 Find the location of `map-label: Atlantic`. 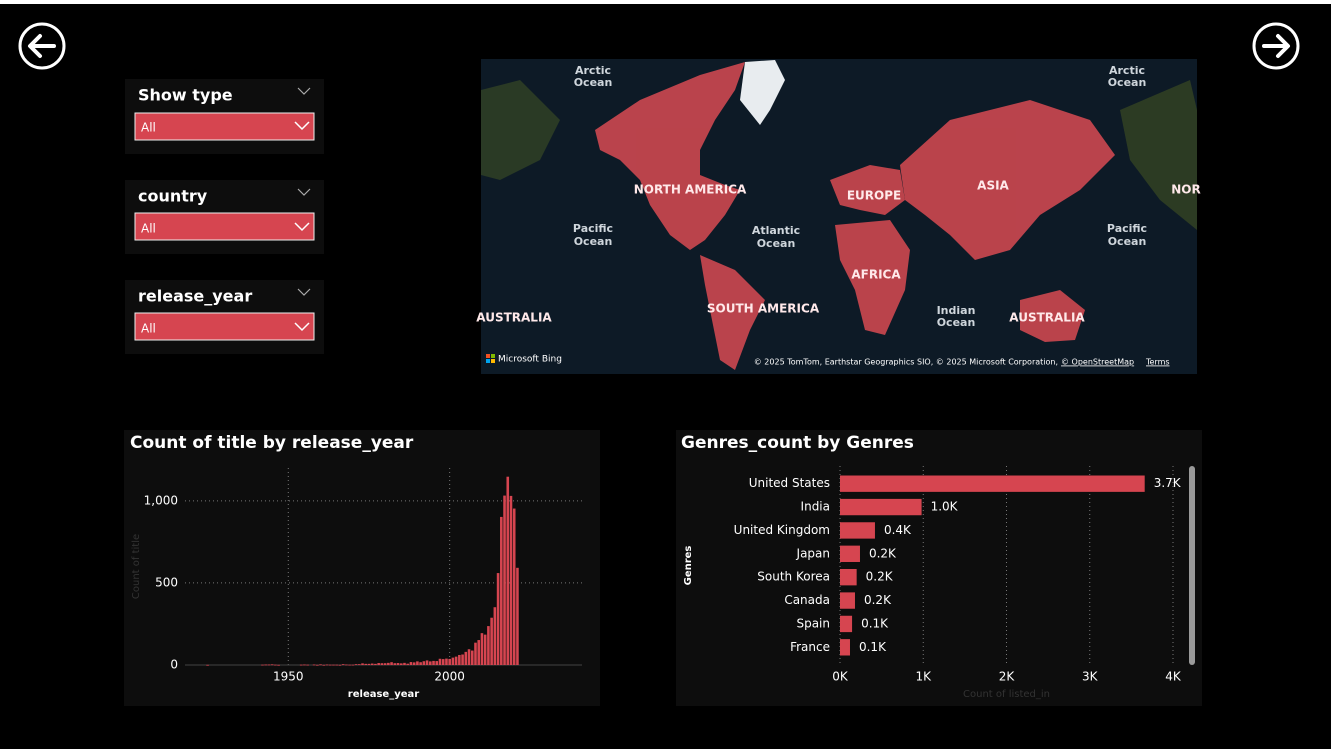

map-label: Atlantic is located at coordinates (776, 230).